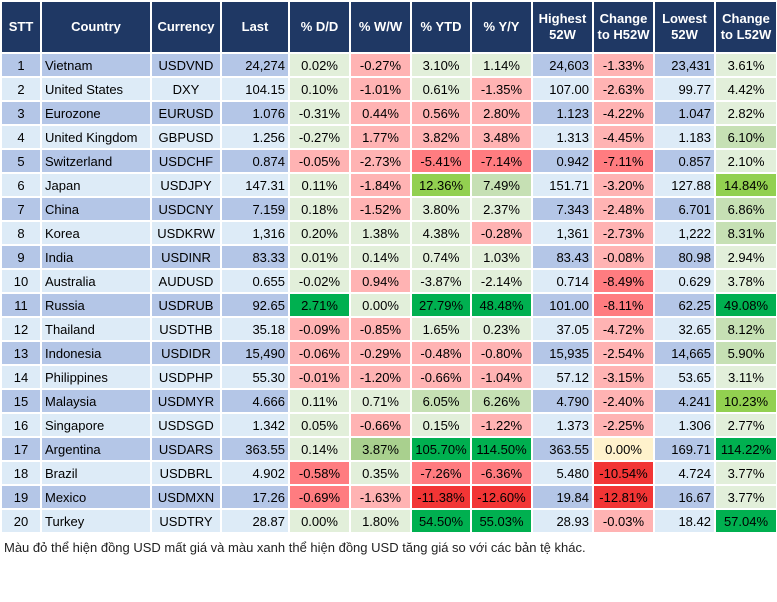  I want to click on cell-stt: 19, so click(21, 497).